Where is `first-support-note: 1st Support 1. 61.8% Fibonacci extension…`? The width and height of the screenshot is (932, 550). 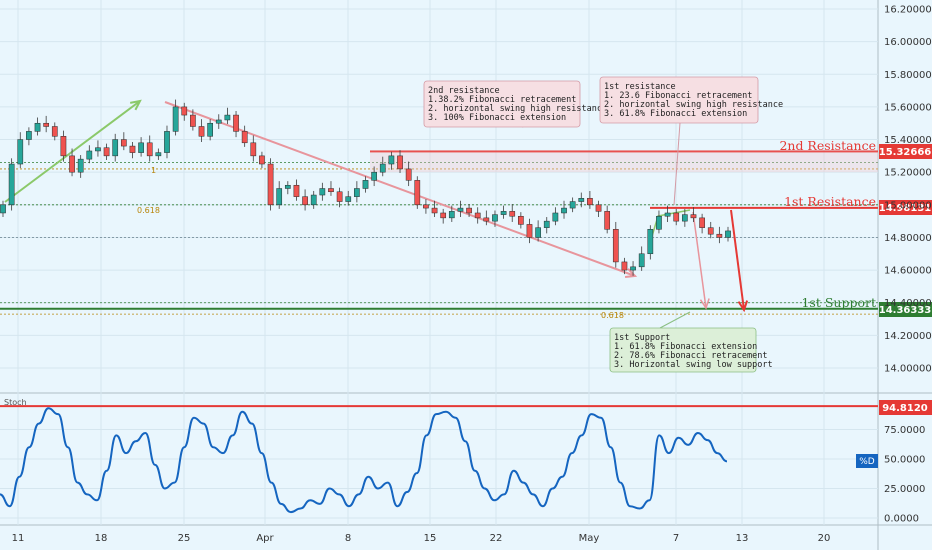 first-support-note: 1st Support 1. 61.8% Fibonacci extension… is located at coordinates (691, 350).